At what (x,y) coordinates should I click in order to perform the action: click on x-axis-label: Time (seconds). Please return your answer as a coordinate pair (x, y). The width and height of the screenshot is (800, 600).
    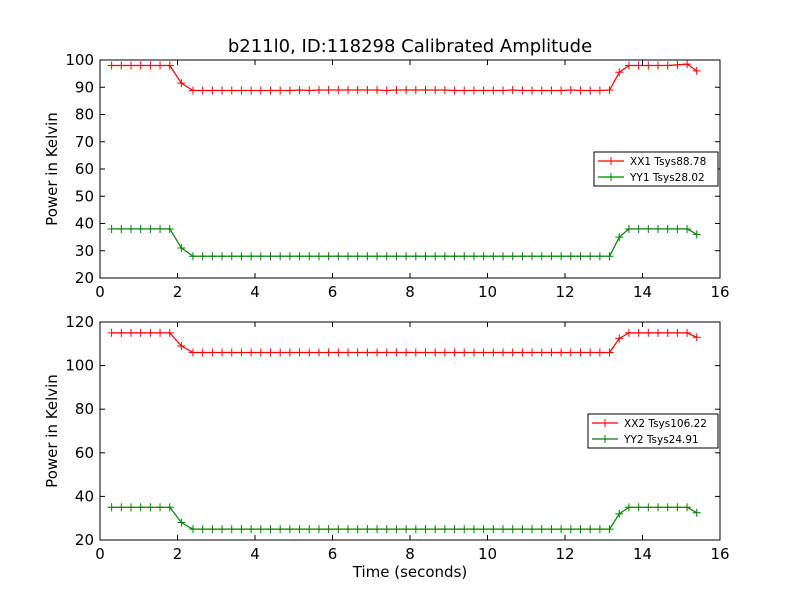
    Looking at the image, I should click on (410, 572).